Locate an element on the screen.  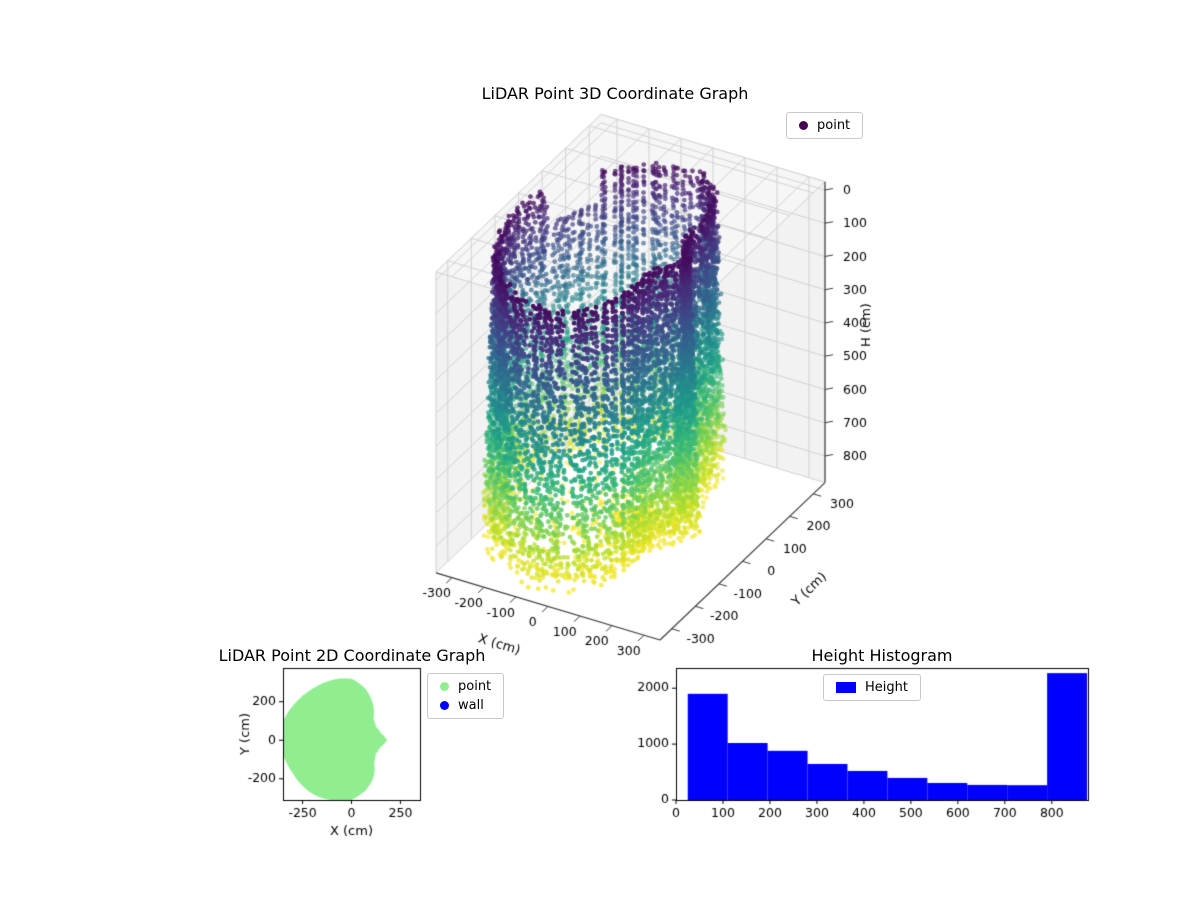
height-swatch-icon is located at coordinates (846, 687).